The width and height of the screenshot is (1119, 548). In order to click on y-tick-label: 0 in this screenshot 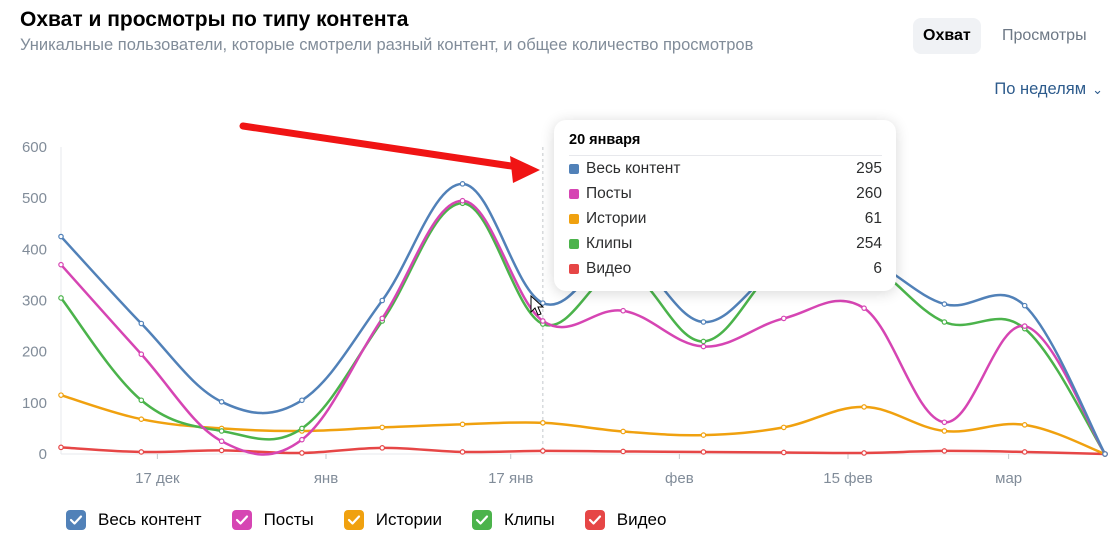, I will do `click(43, 454)`.